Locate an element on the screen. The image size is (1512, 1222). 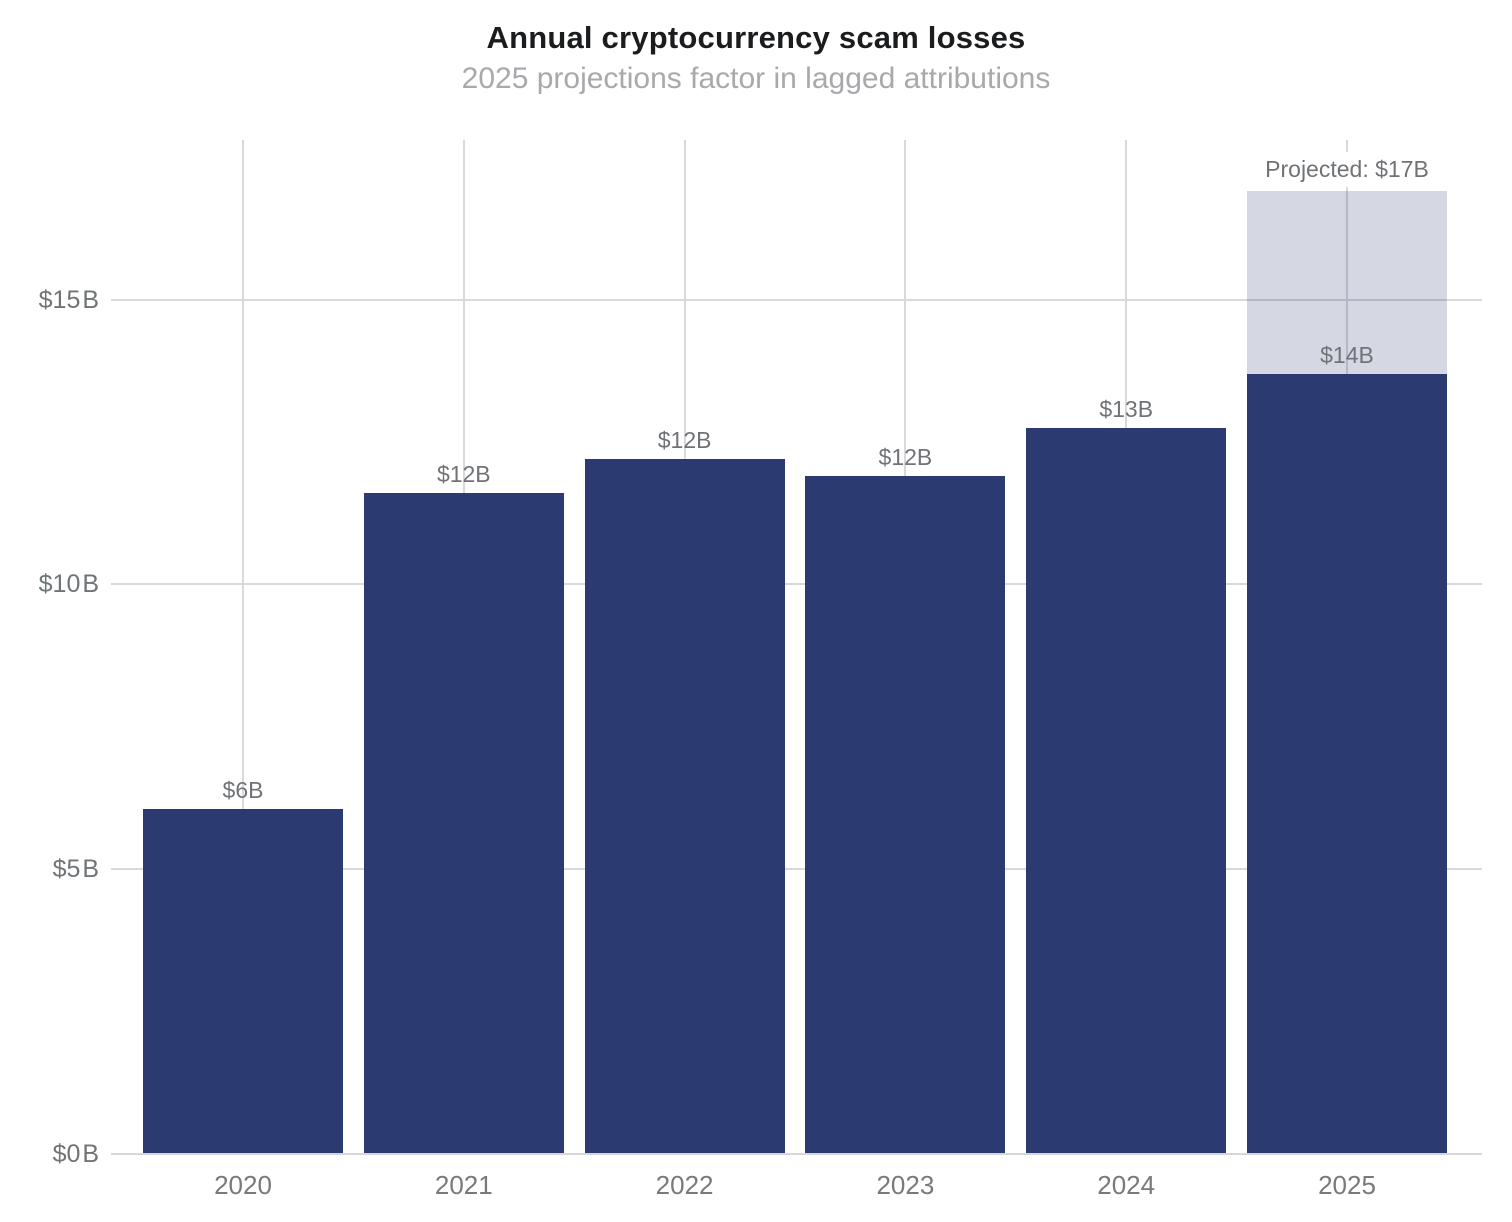
x-axis-tick-label: 2022 is located at coordinates (684, 1185).